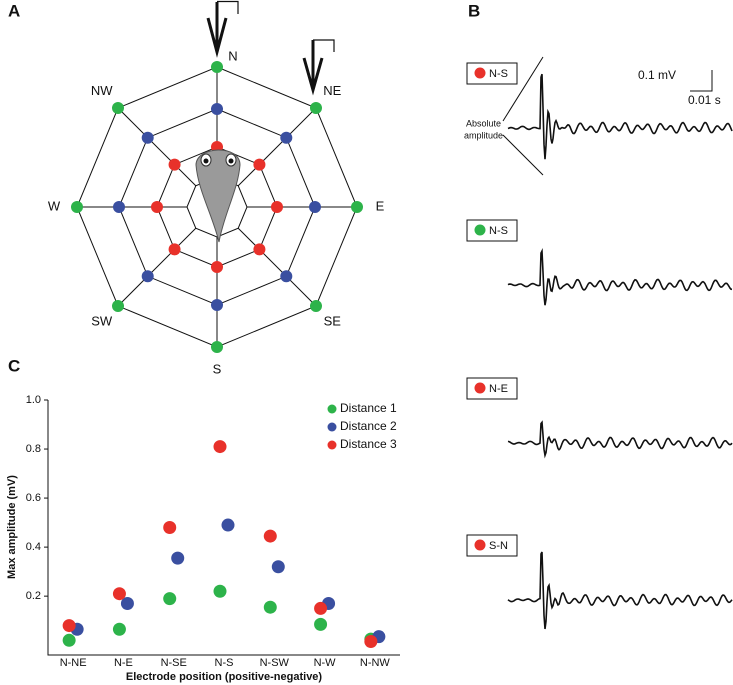 This screenshot has height=685, width=733. Describe the element at coordinates (275, 663) in the screenshot. I see `x-tick-label: N-SW` at that location.